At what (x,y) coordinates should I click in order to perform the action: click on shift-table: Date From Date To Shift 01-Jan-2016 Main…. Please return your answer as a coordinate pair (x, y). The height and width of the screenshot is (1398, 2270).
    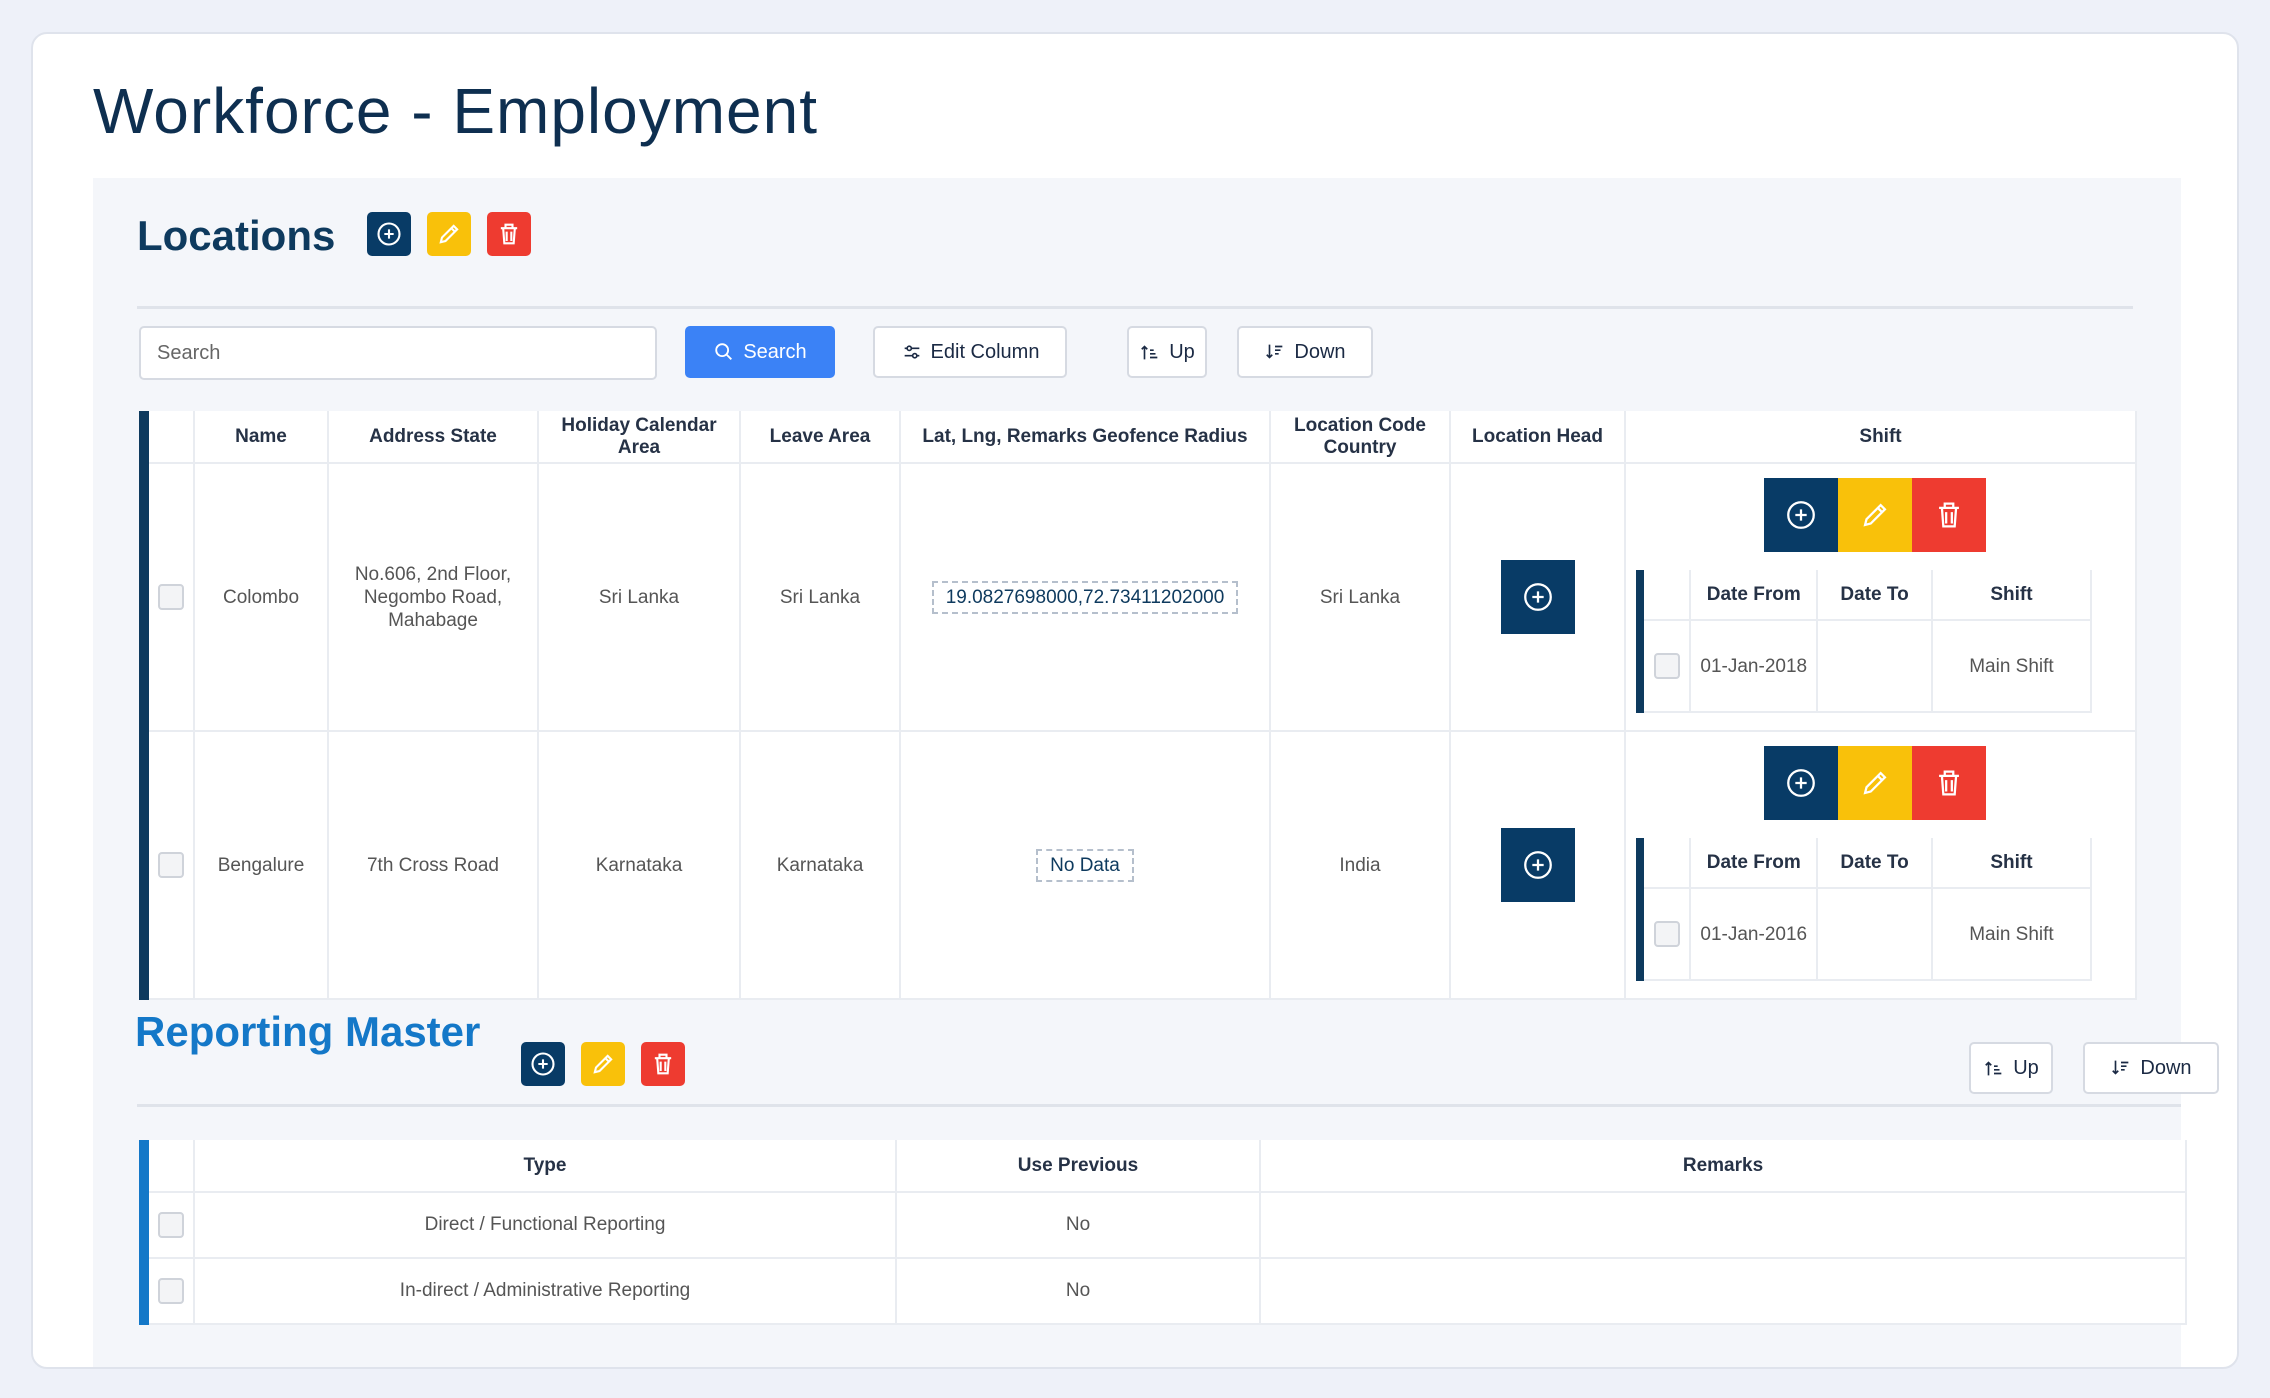
    Looking at the image, I should click on (1864, 909).